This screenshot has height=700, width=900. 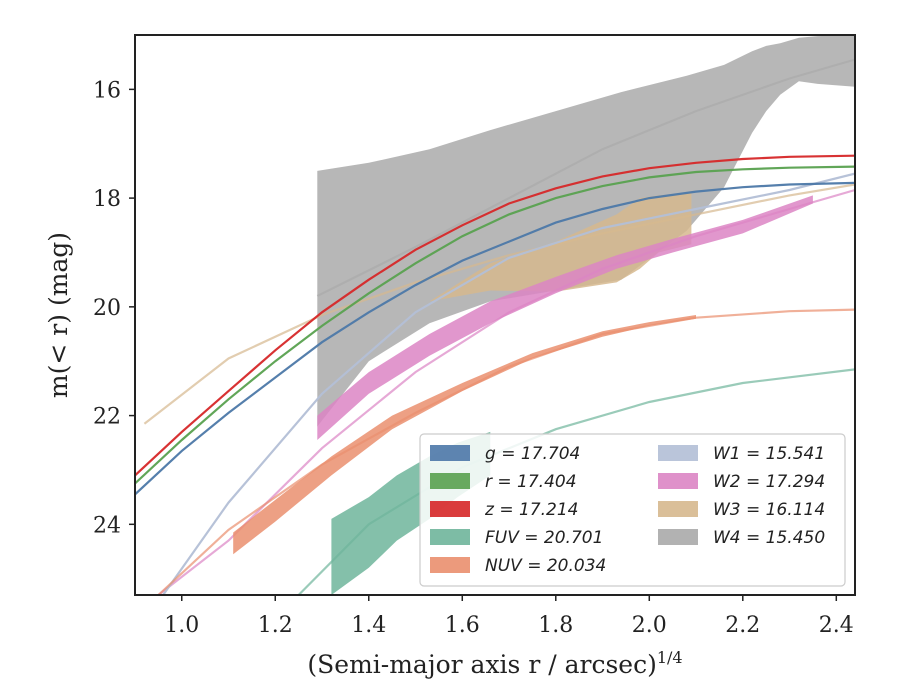 What do you see at coordinates (544, 538) in the screenshot?
I see `legend-label-fuv: FUV = 20.701` at bounding box center [544, 538].